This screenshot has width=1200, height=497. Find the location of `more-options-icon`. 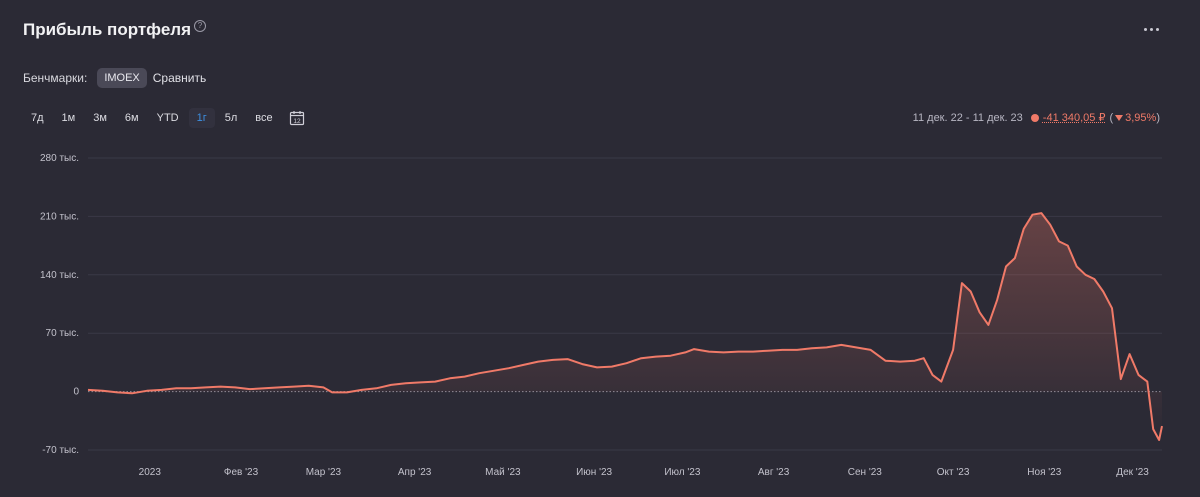

more-options-icon is located at coordinates (1151, 29).